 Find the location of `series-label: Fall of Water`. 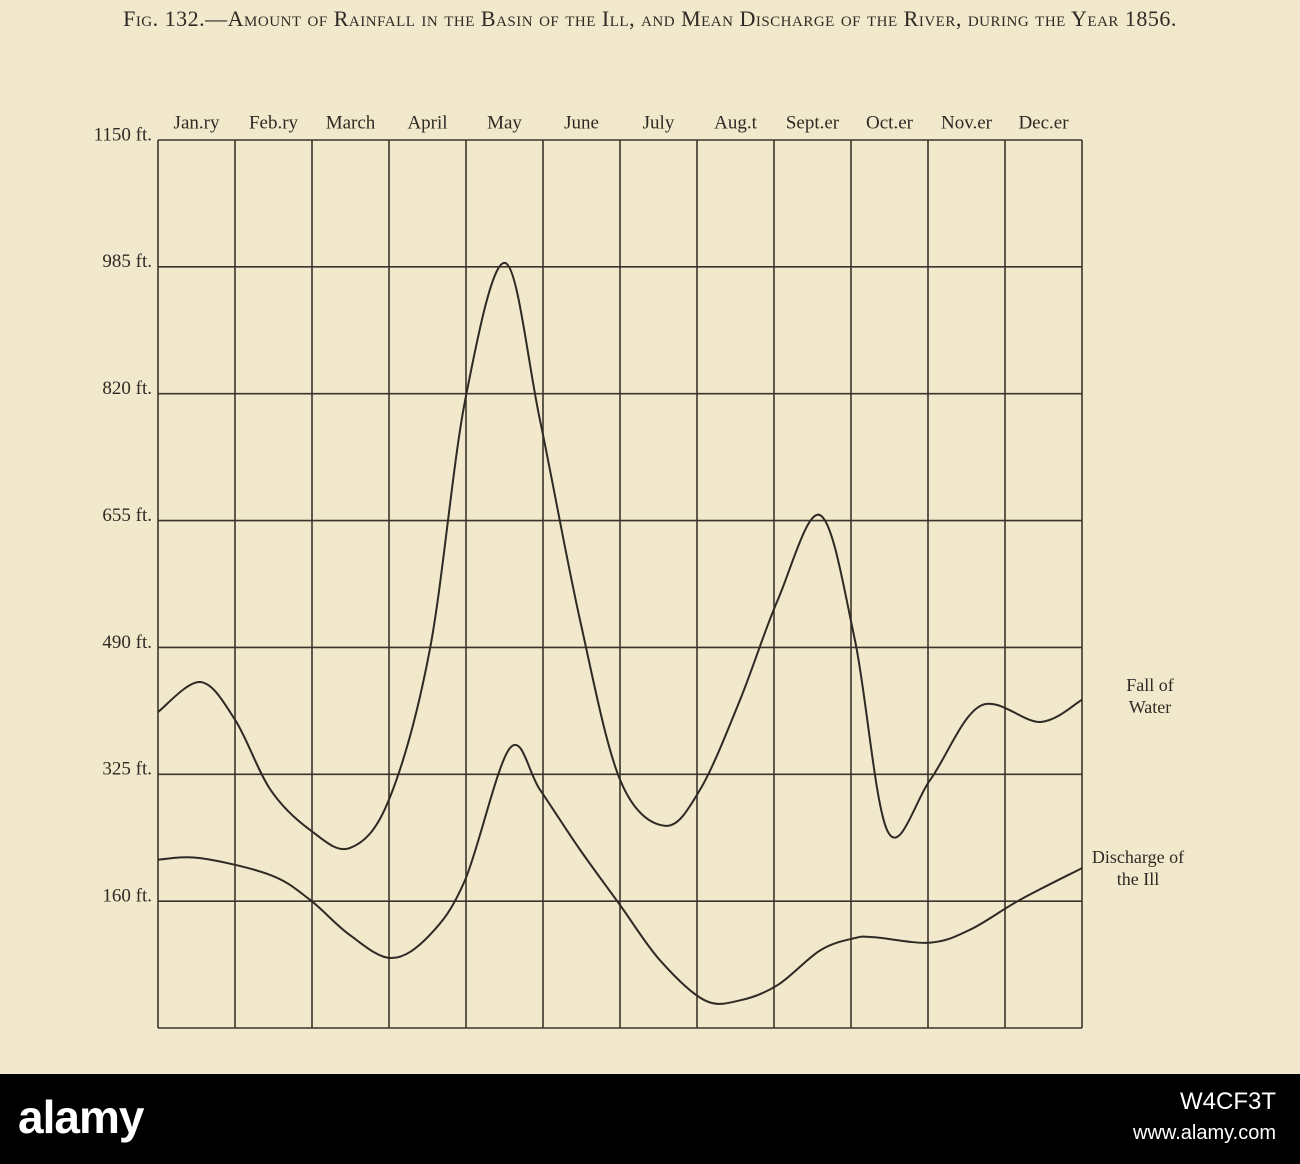

series-label: Fall of Water is located at coordinates (1150, 696).